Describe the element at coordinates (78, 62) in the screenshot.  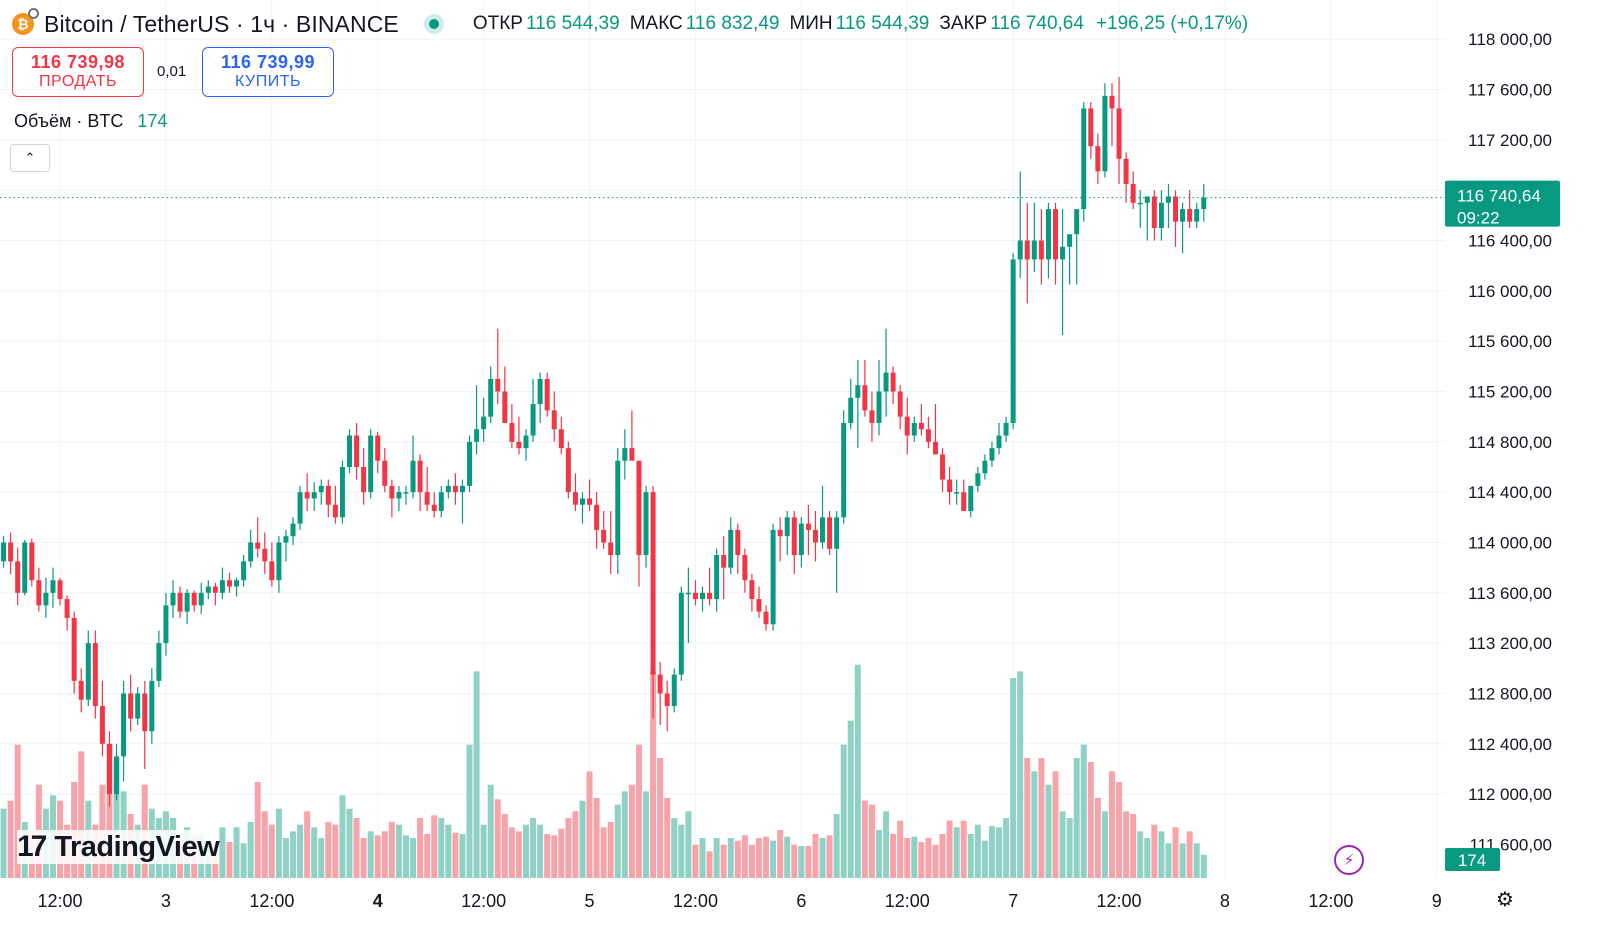
I see `sell-price: 116 739,98` at that location.